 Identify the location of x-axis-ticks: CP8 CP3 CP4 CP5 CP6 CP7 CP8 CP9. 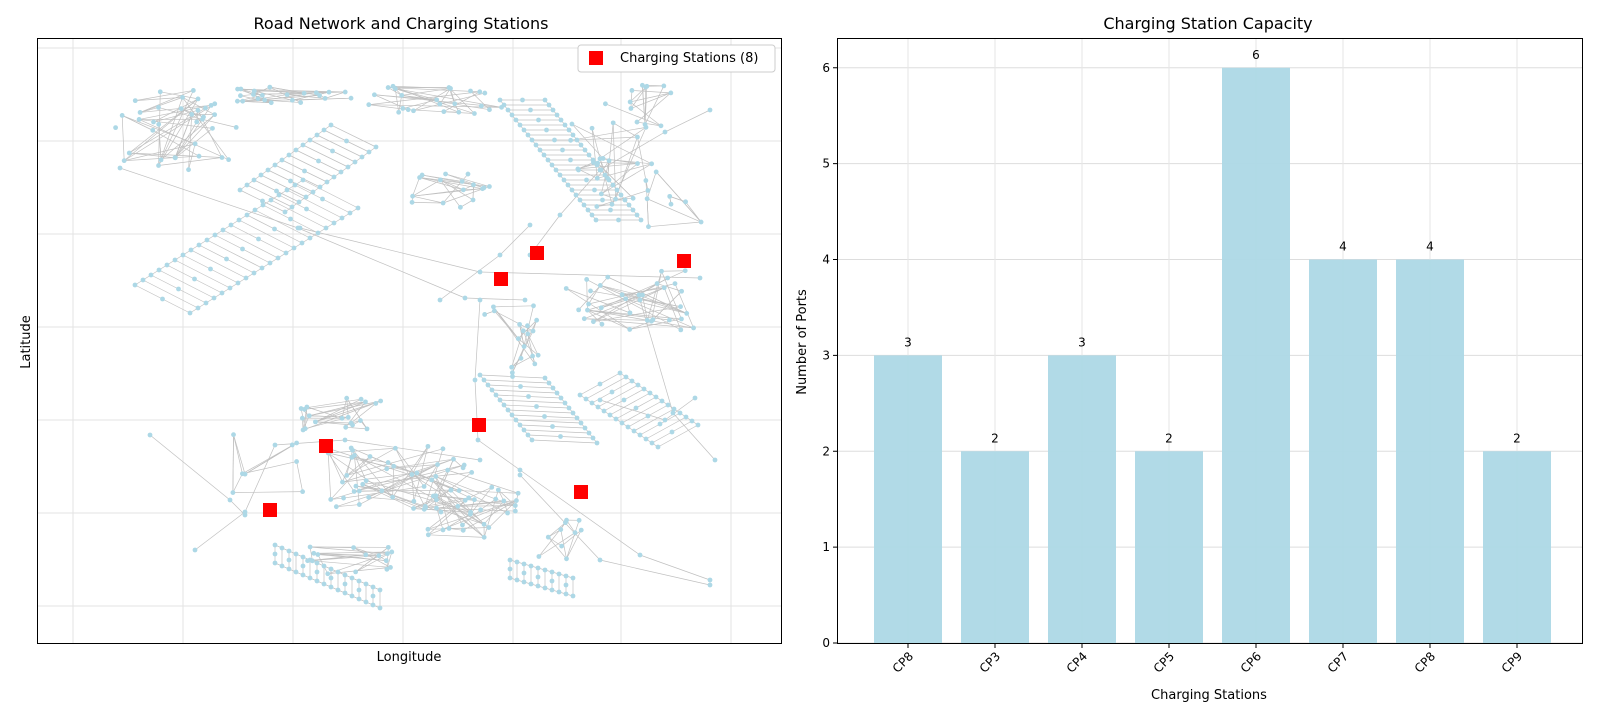
(1207, 659).